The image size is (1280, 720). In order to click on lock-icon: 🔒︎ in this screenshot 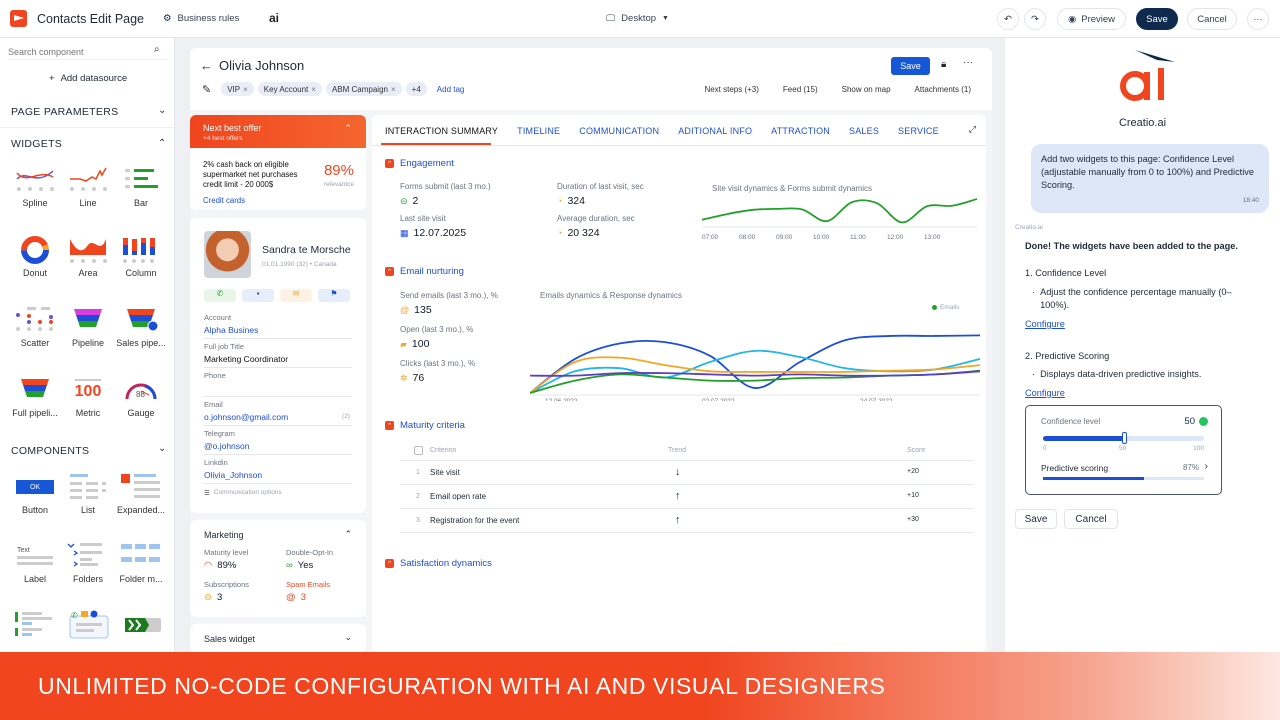, I will do `click(944, 64)`.